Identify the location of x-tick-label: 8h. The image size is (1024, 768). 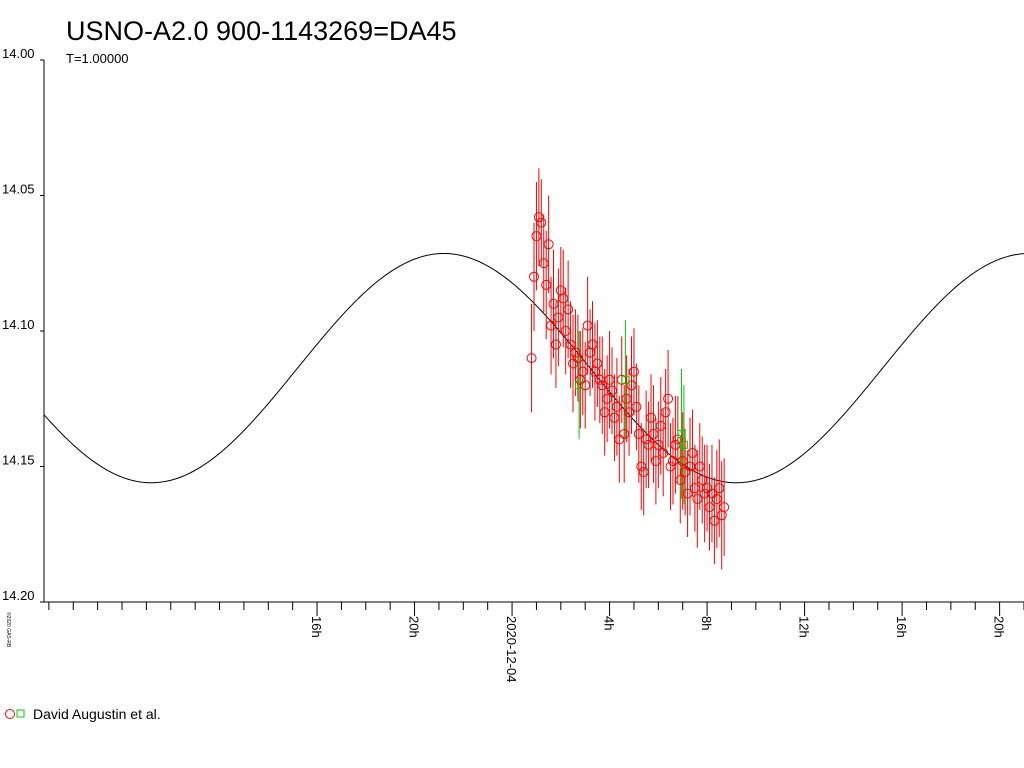
(706, 623).